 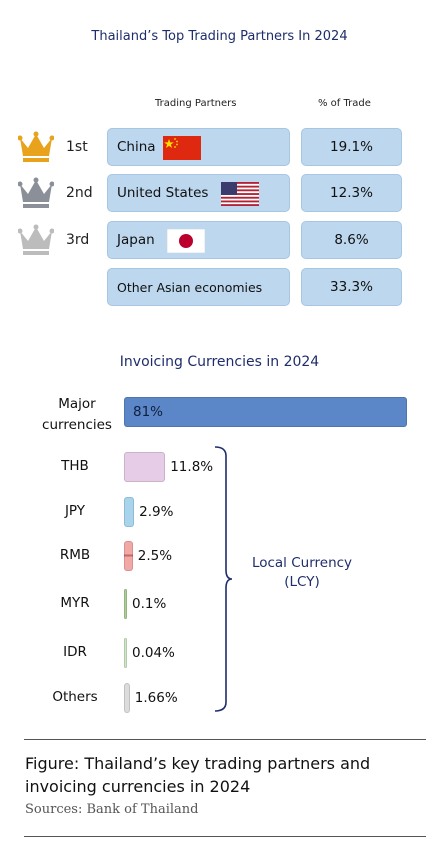 I want to click on rank-label: 1st, so click(x=77, y=147).